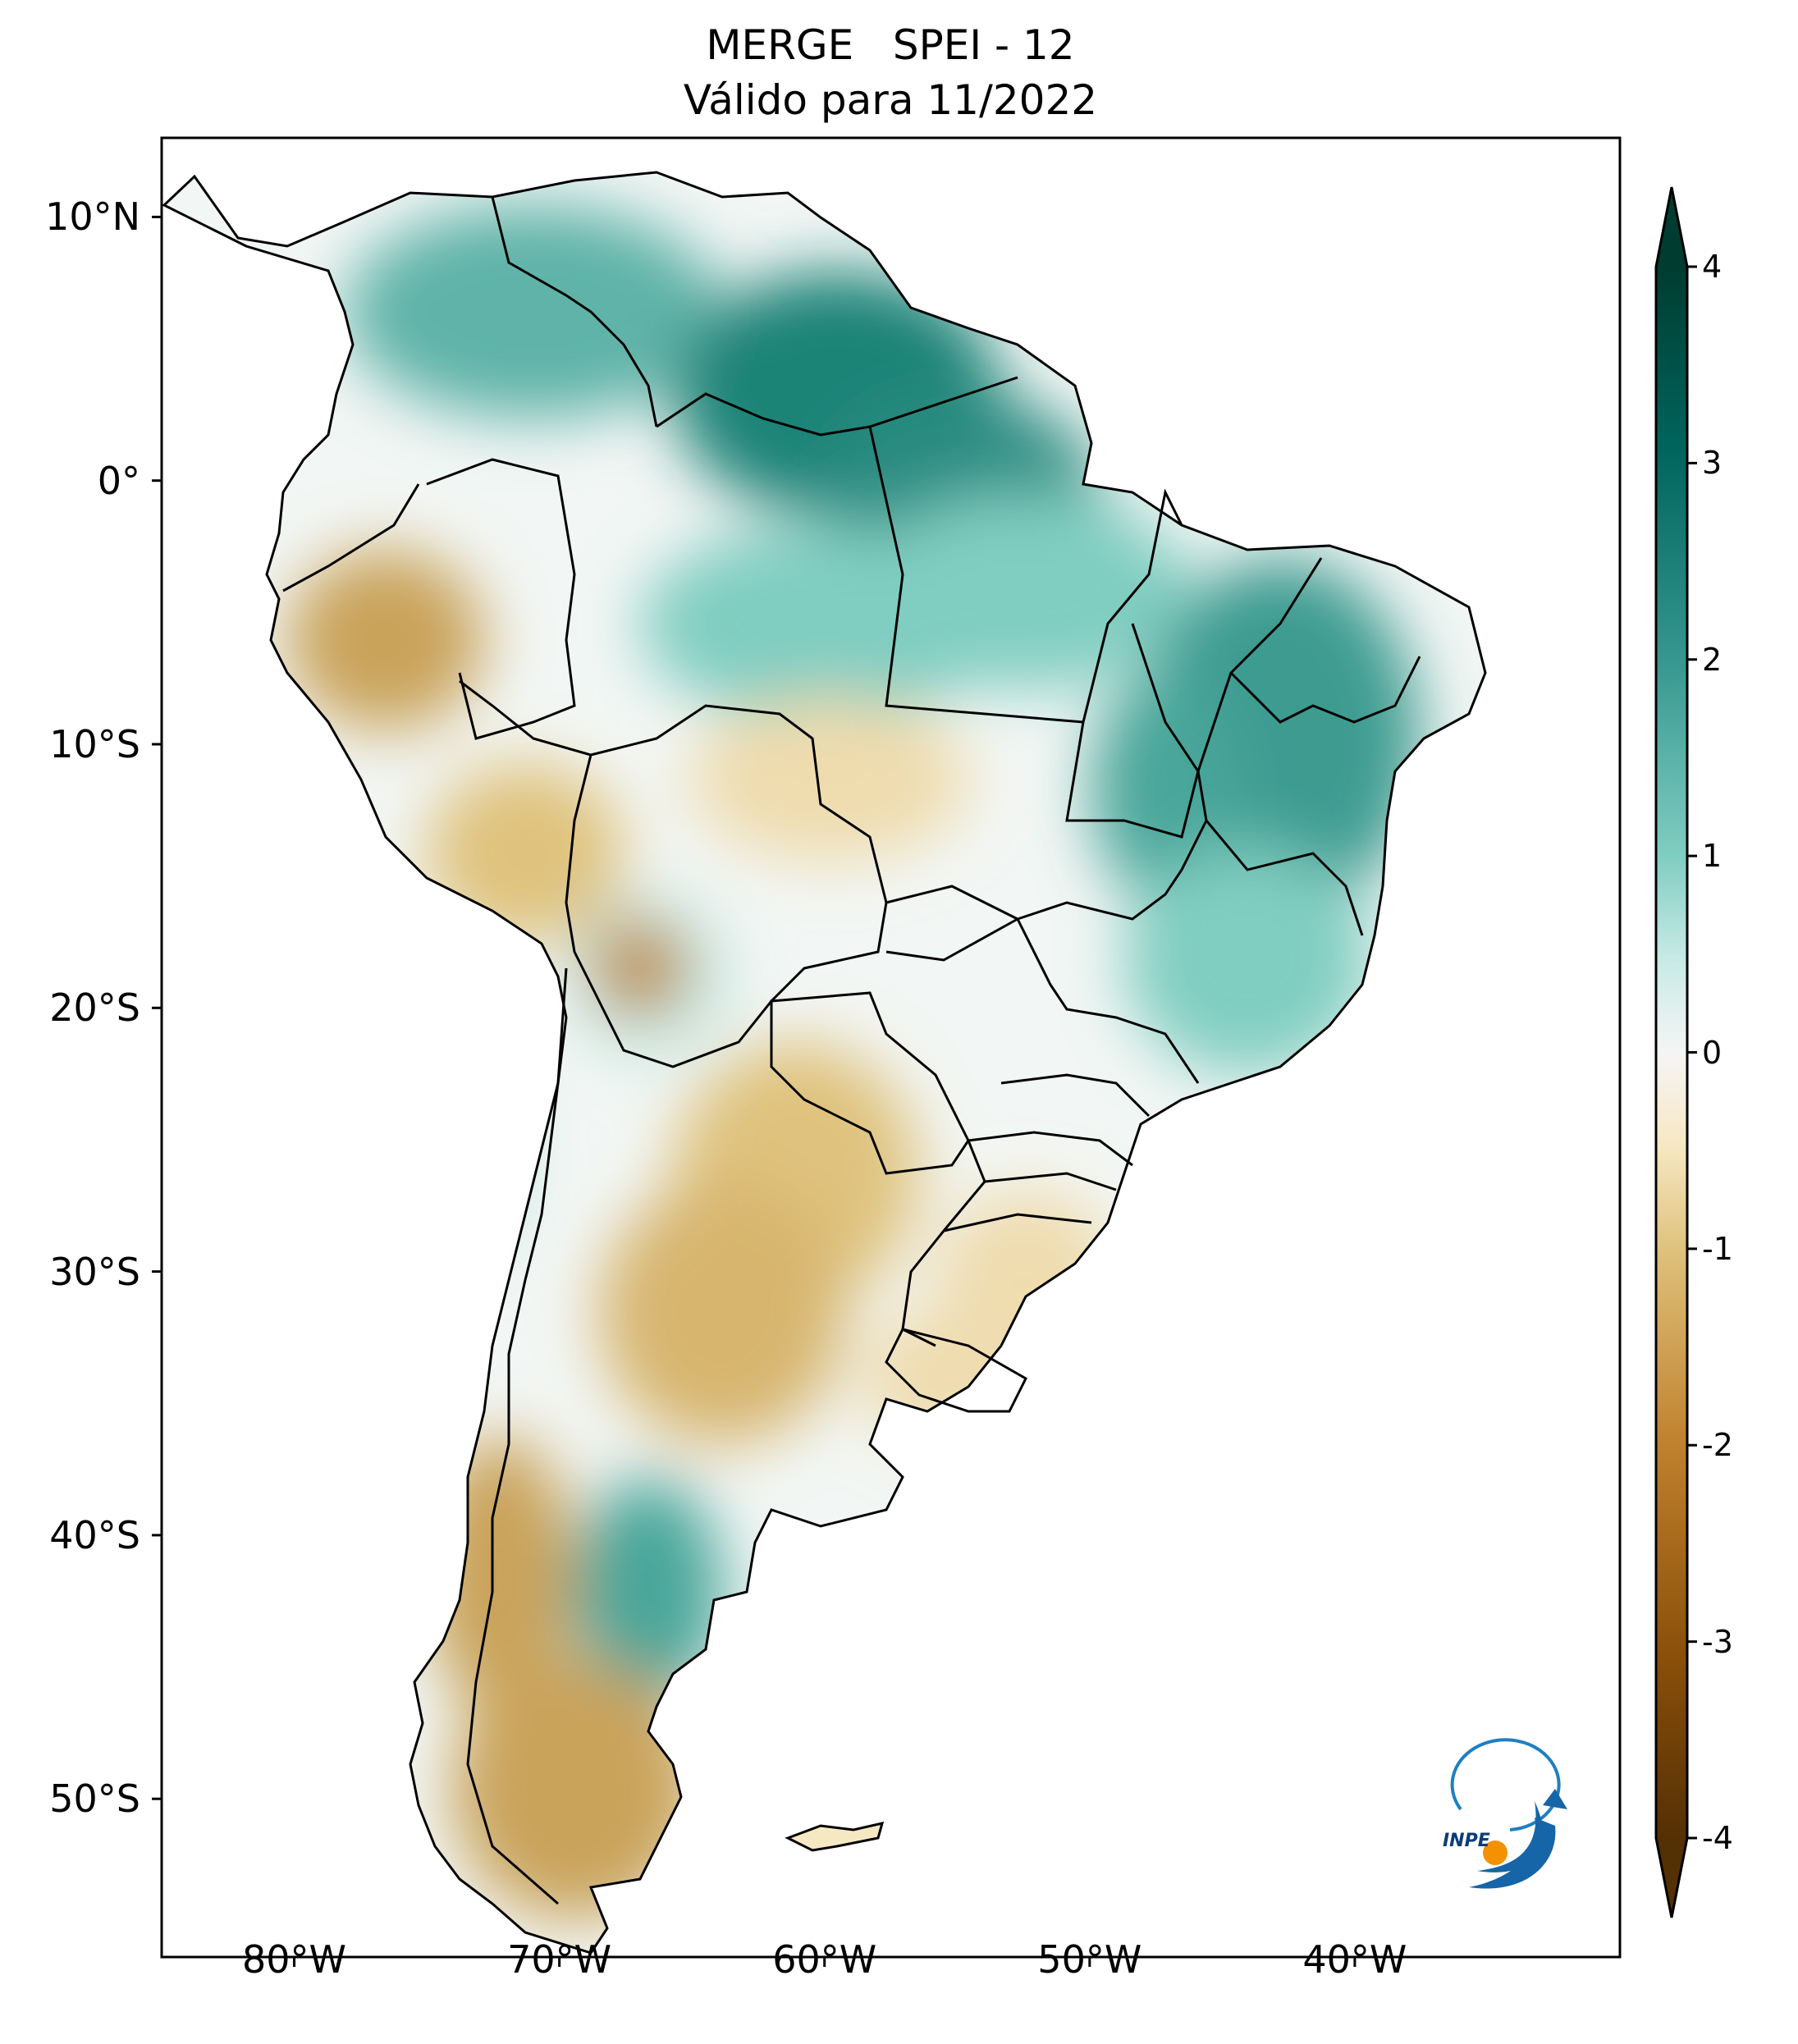 This screenshot has width=1798, height=2044. Describe the element at coordinates (94, 1799) in the screenshot. I see `lat-tick-label: 50°S` at that location.